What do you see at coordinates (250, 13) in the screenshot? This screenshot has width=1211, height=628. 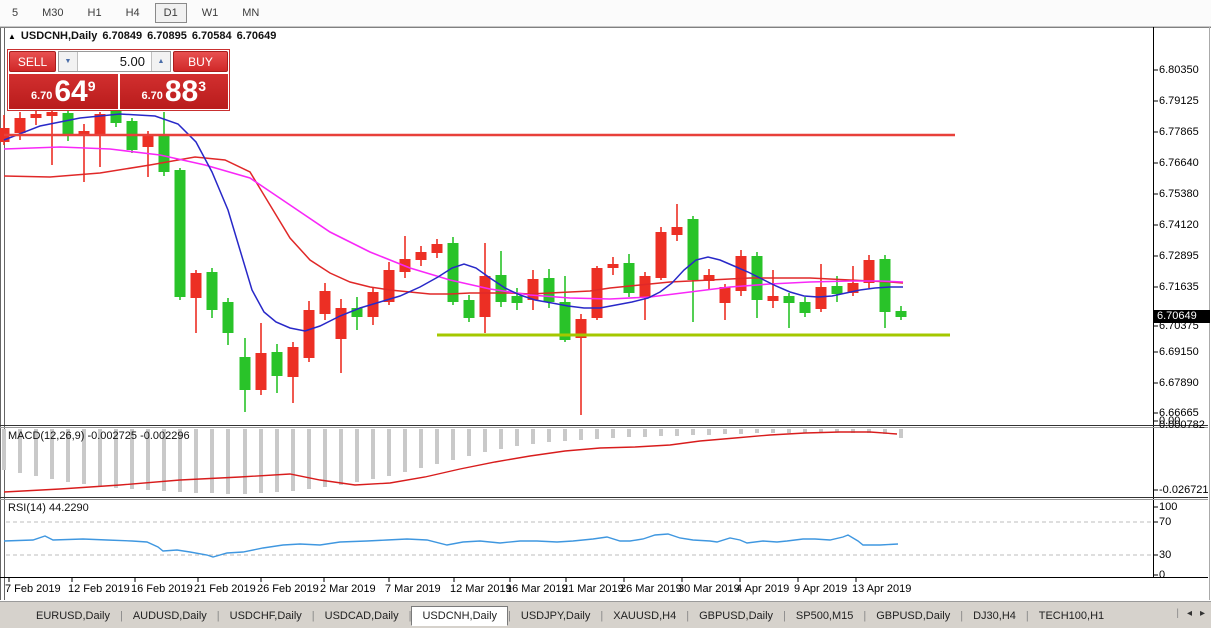 I see `timeframe-button-mn: MN` at bounding box center [250, 13].